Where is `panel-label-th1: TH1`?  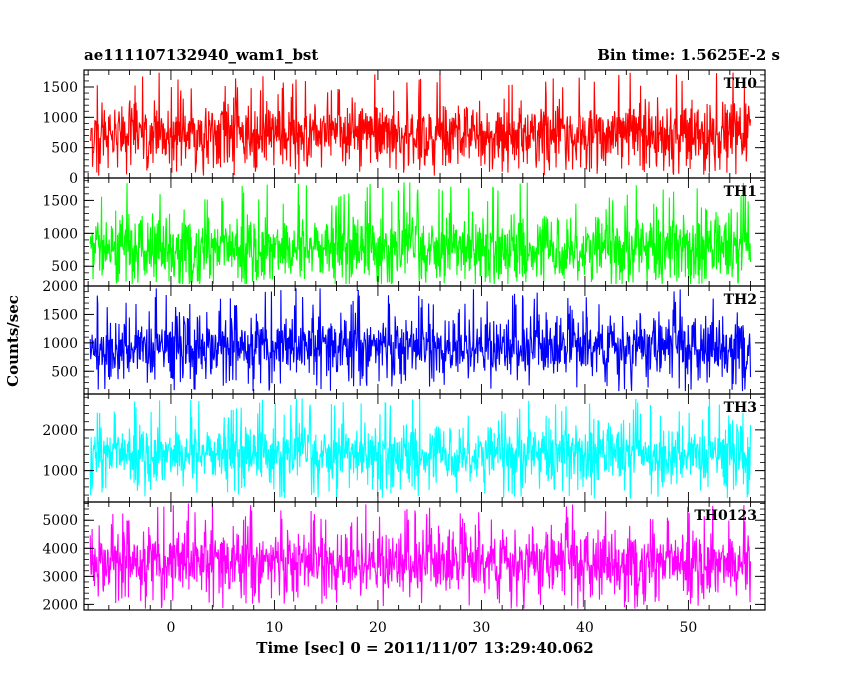 panel-label-th1: TH1 is located at coordinates (740, 192).